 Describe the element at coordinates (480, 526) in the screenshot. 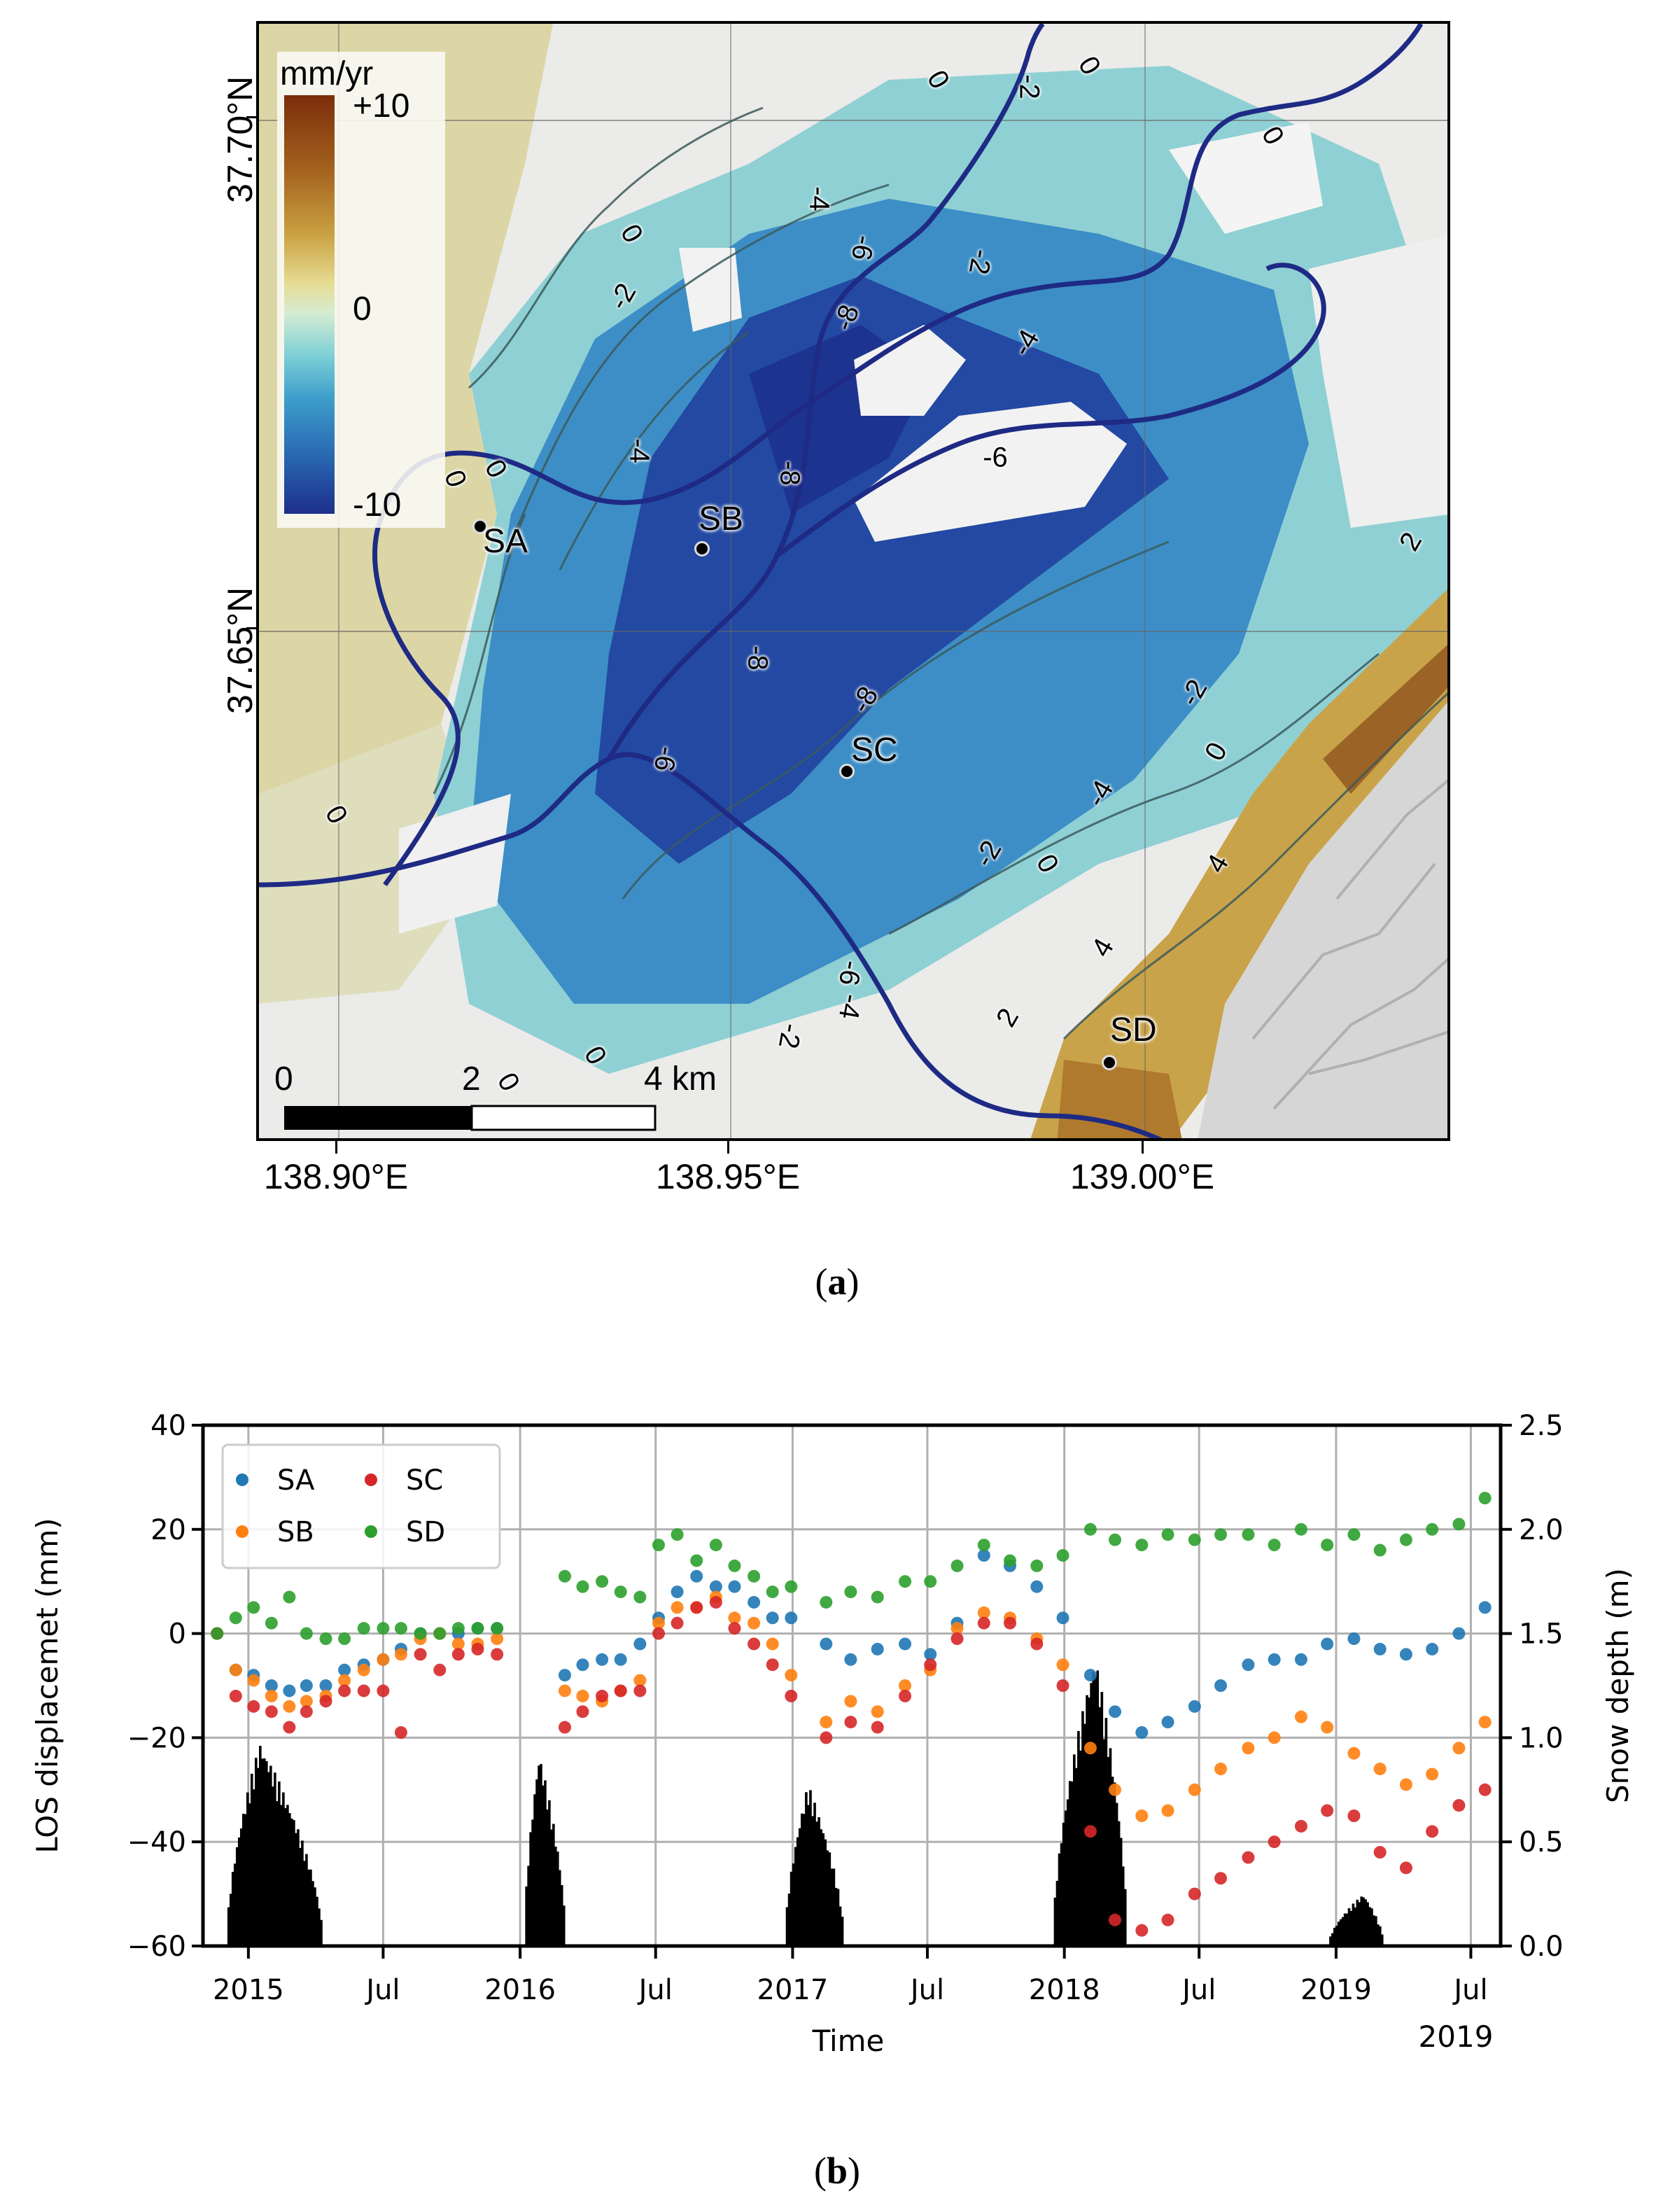

I see `station-sa-marker-icon` at that location.